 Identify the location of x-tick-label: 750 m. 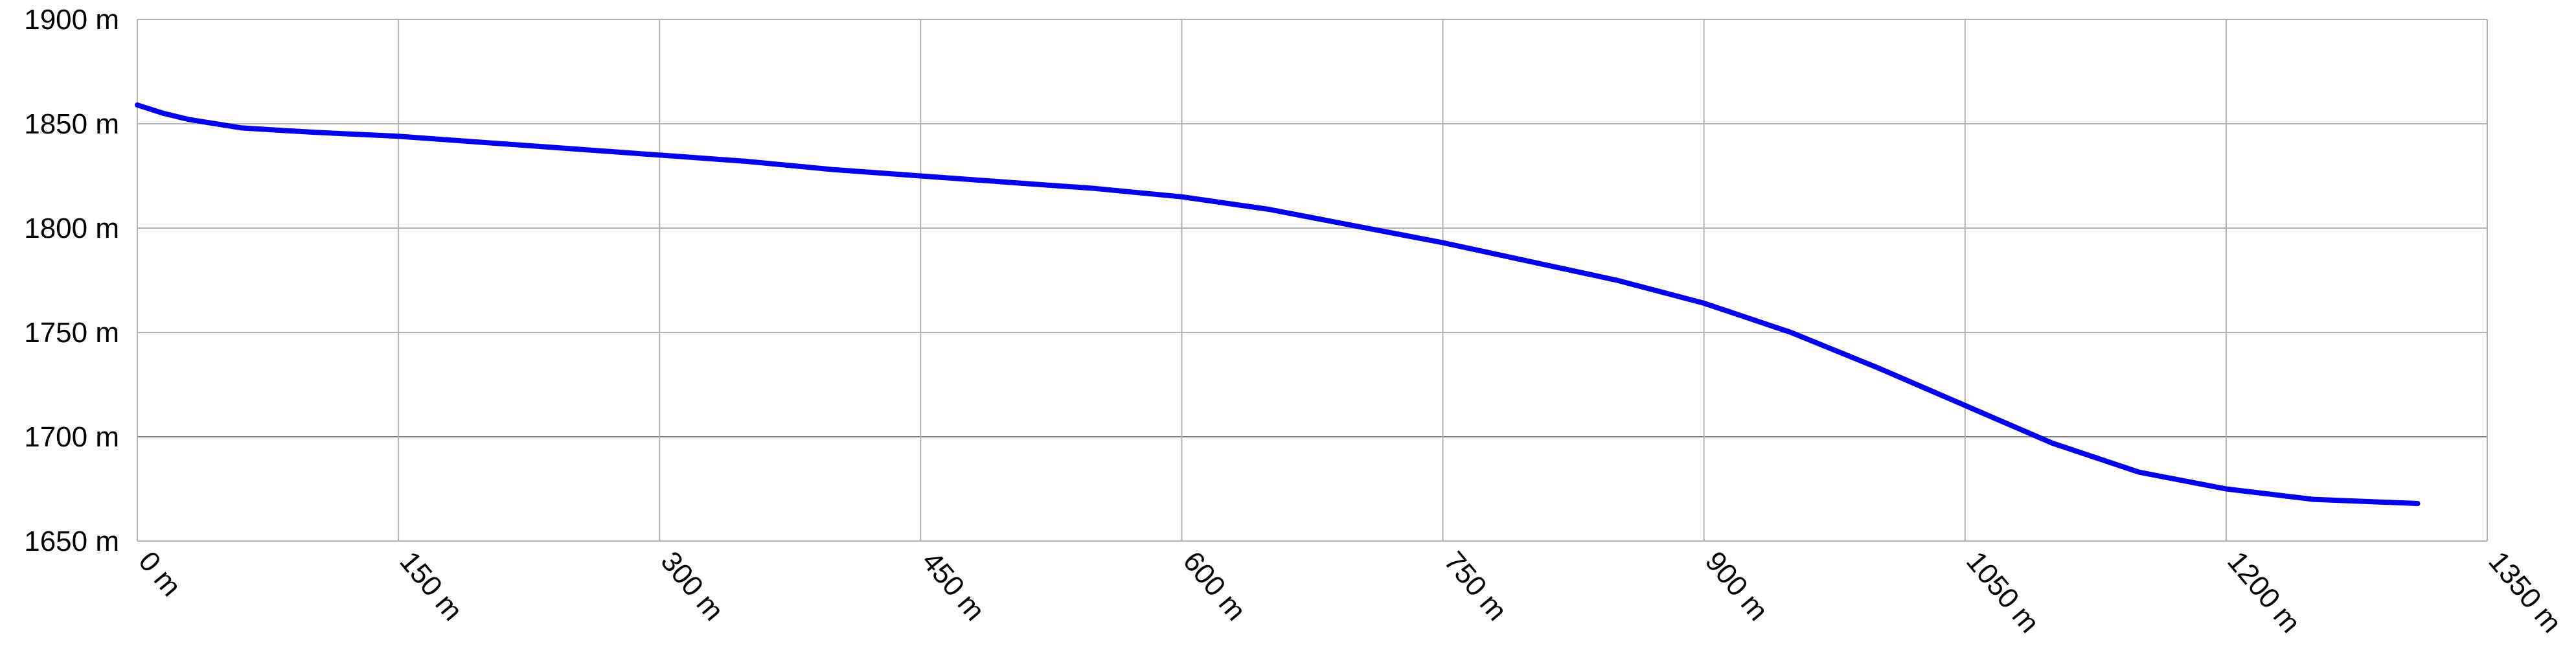
(1476, 586).